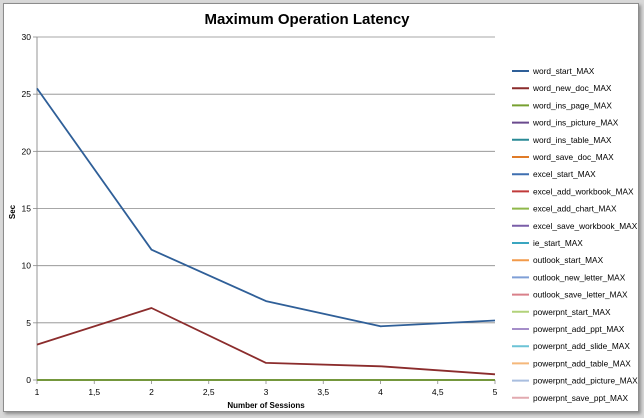 This screenshot has width=644, height=418. I want to click on legend-entry-label: outlook_new_letter_MAX, so click(579, 277).